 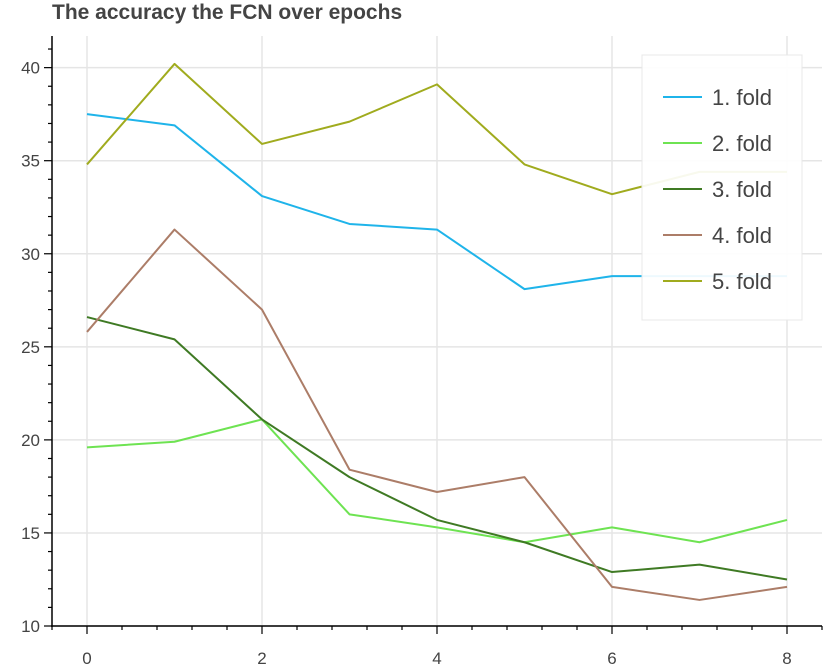 What do you see at coordinates (742, 235) in the screenshot?
I see `legend-label: 4. fold` at bounding box center [742, 235].